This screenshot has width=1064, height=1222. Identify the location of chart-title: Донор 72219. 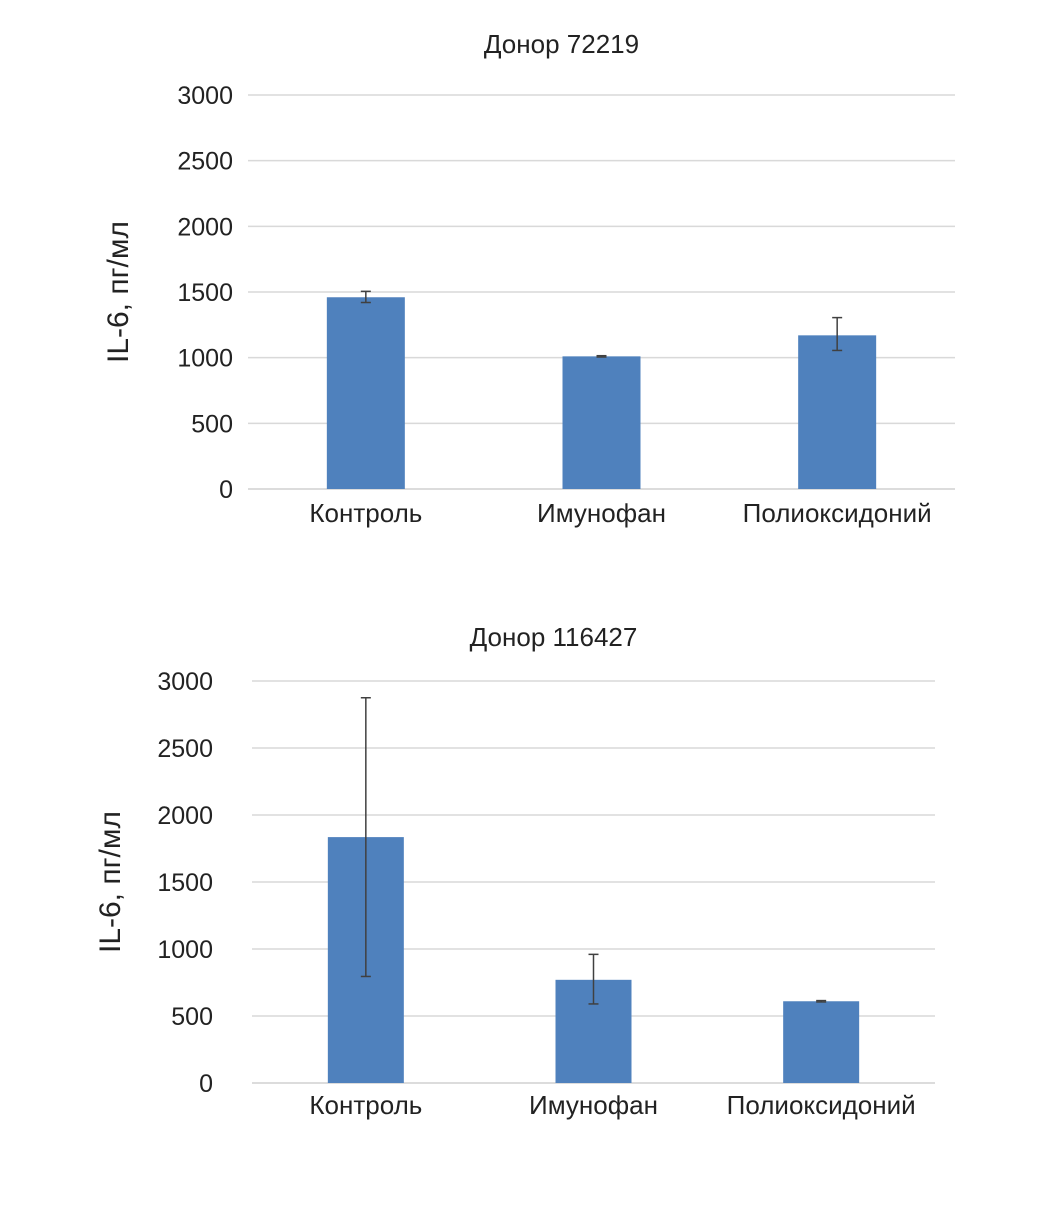
(561, 44).